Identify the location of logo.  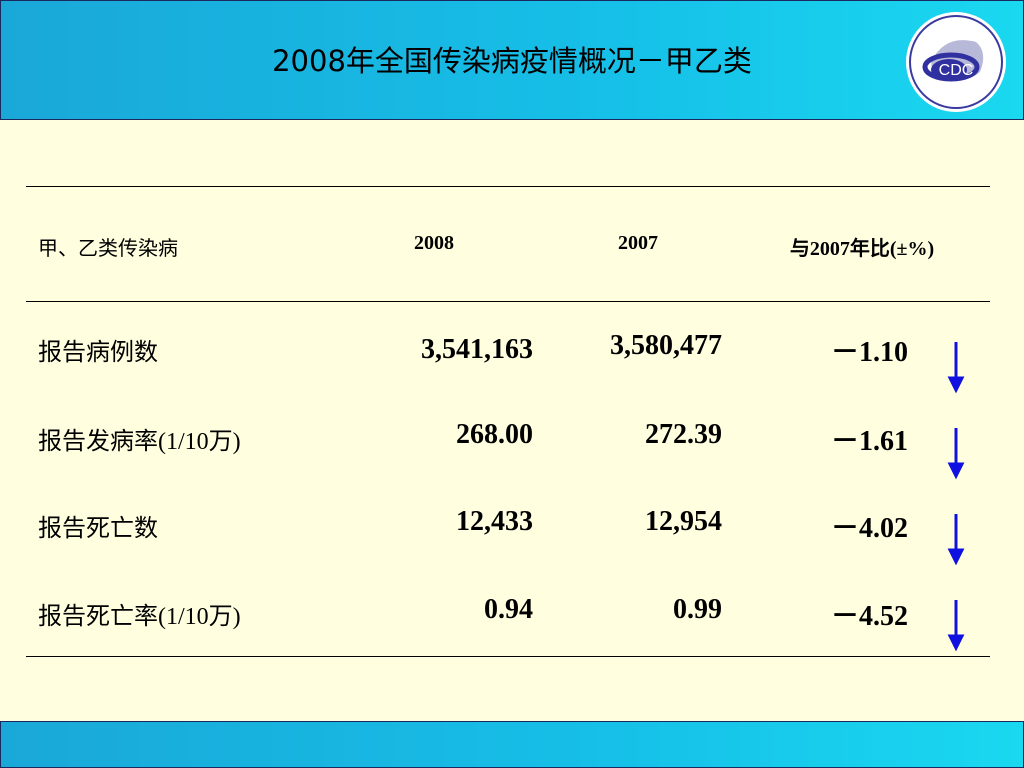
(956, 62).